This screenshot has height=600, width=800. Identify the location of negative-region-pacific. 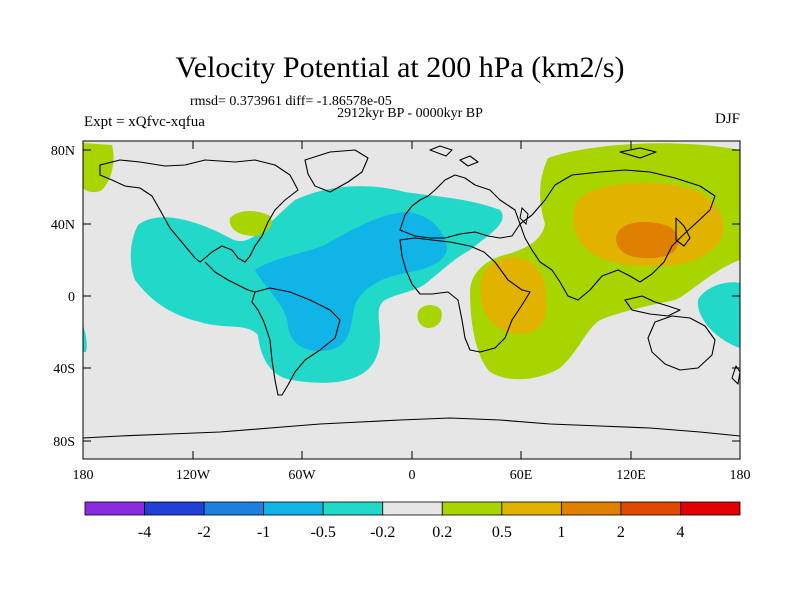
(718, 315).